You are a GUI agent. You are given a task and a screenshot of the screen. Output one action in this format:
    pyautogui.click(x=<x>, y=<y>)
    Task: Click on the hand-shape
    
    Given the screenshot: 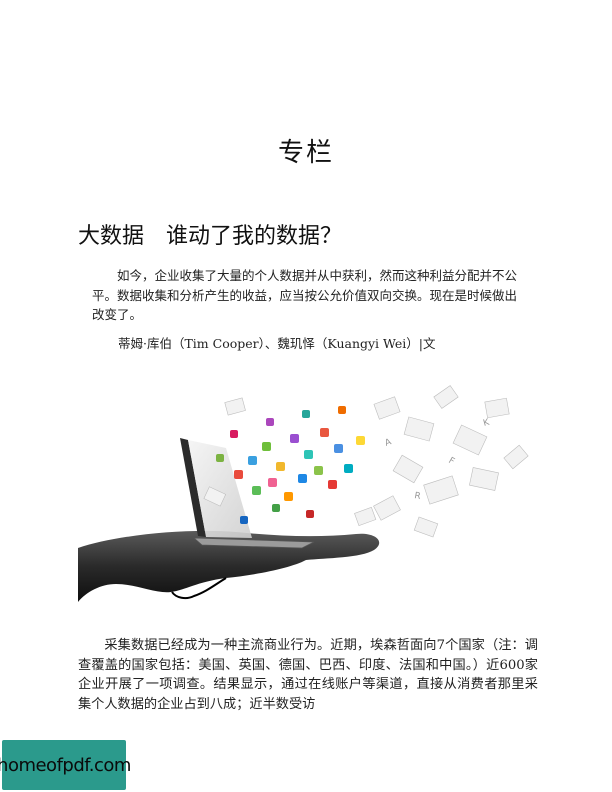 What is the action you would take?
    pyautogui.click(x=229, y=566)
    